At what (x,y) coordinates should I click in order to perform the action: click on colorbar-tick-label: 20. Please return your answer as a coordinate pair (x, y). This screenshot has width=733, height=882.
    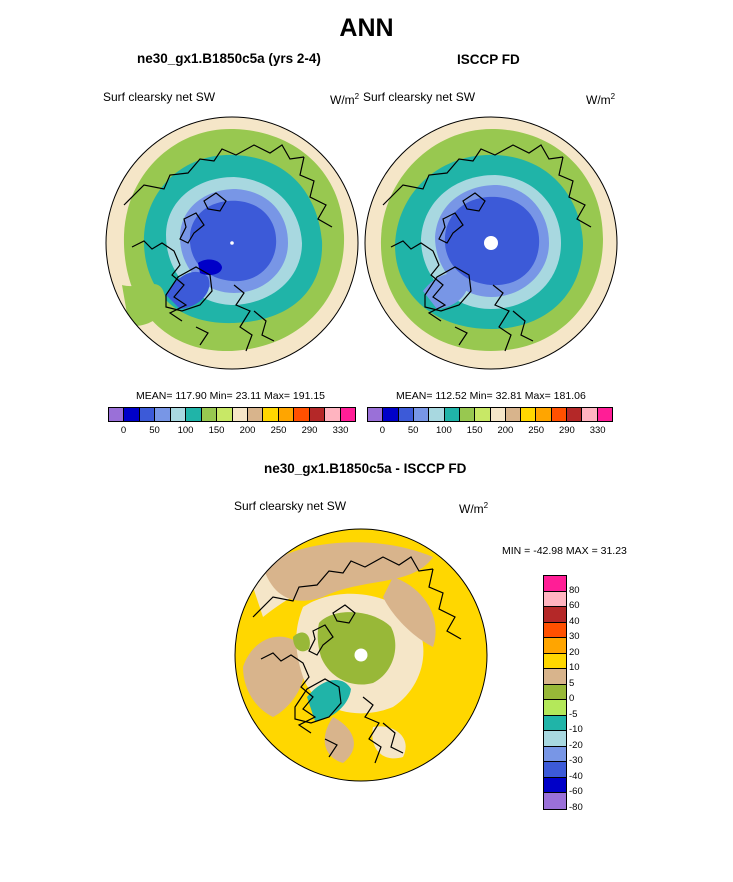
    Looking at the image, I should click on (574, 652).